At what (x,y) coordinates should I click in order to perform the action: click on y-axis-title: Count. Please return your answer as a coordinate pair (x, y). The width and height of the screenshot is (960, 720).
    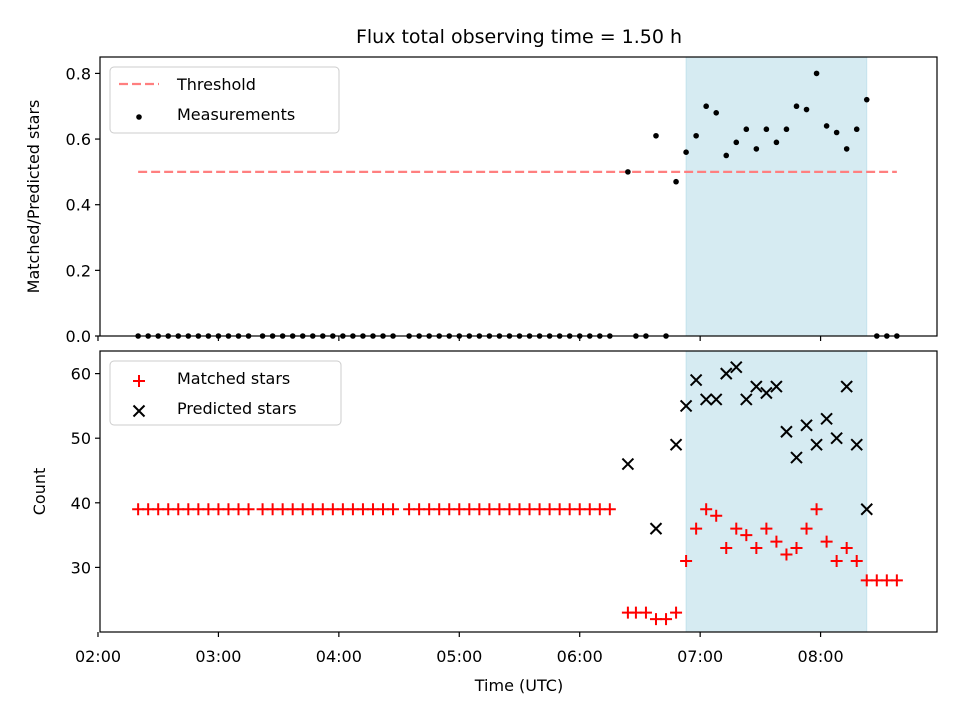
    Looking at the image, I should click on (39, 492).